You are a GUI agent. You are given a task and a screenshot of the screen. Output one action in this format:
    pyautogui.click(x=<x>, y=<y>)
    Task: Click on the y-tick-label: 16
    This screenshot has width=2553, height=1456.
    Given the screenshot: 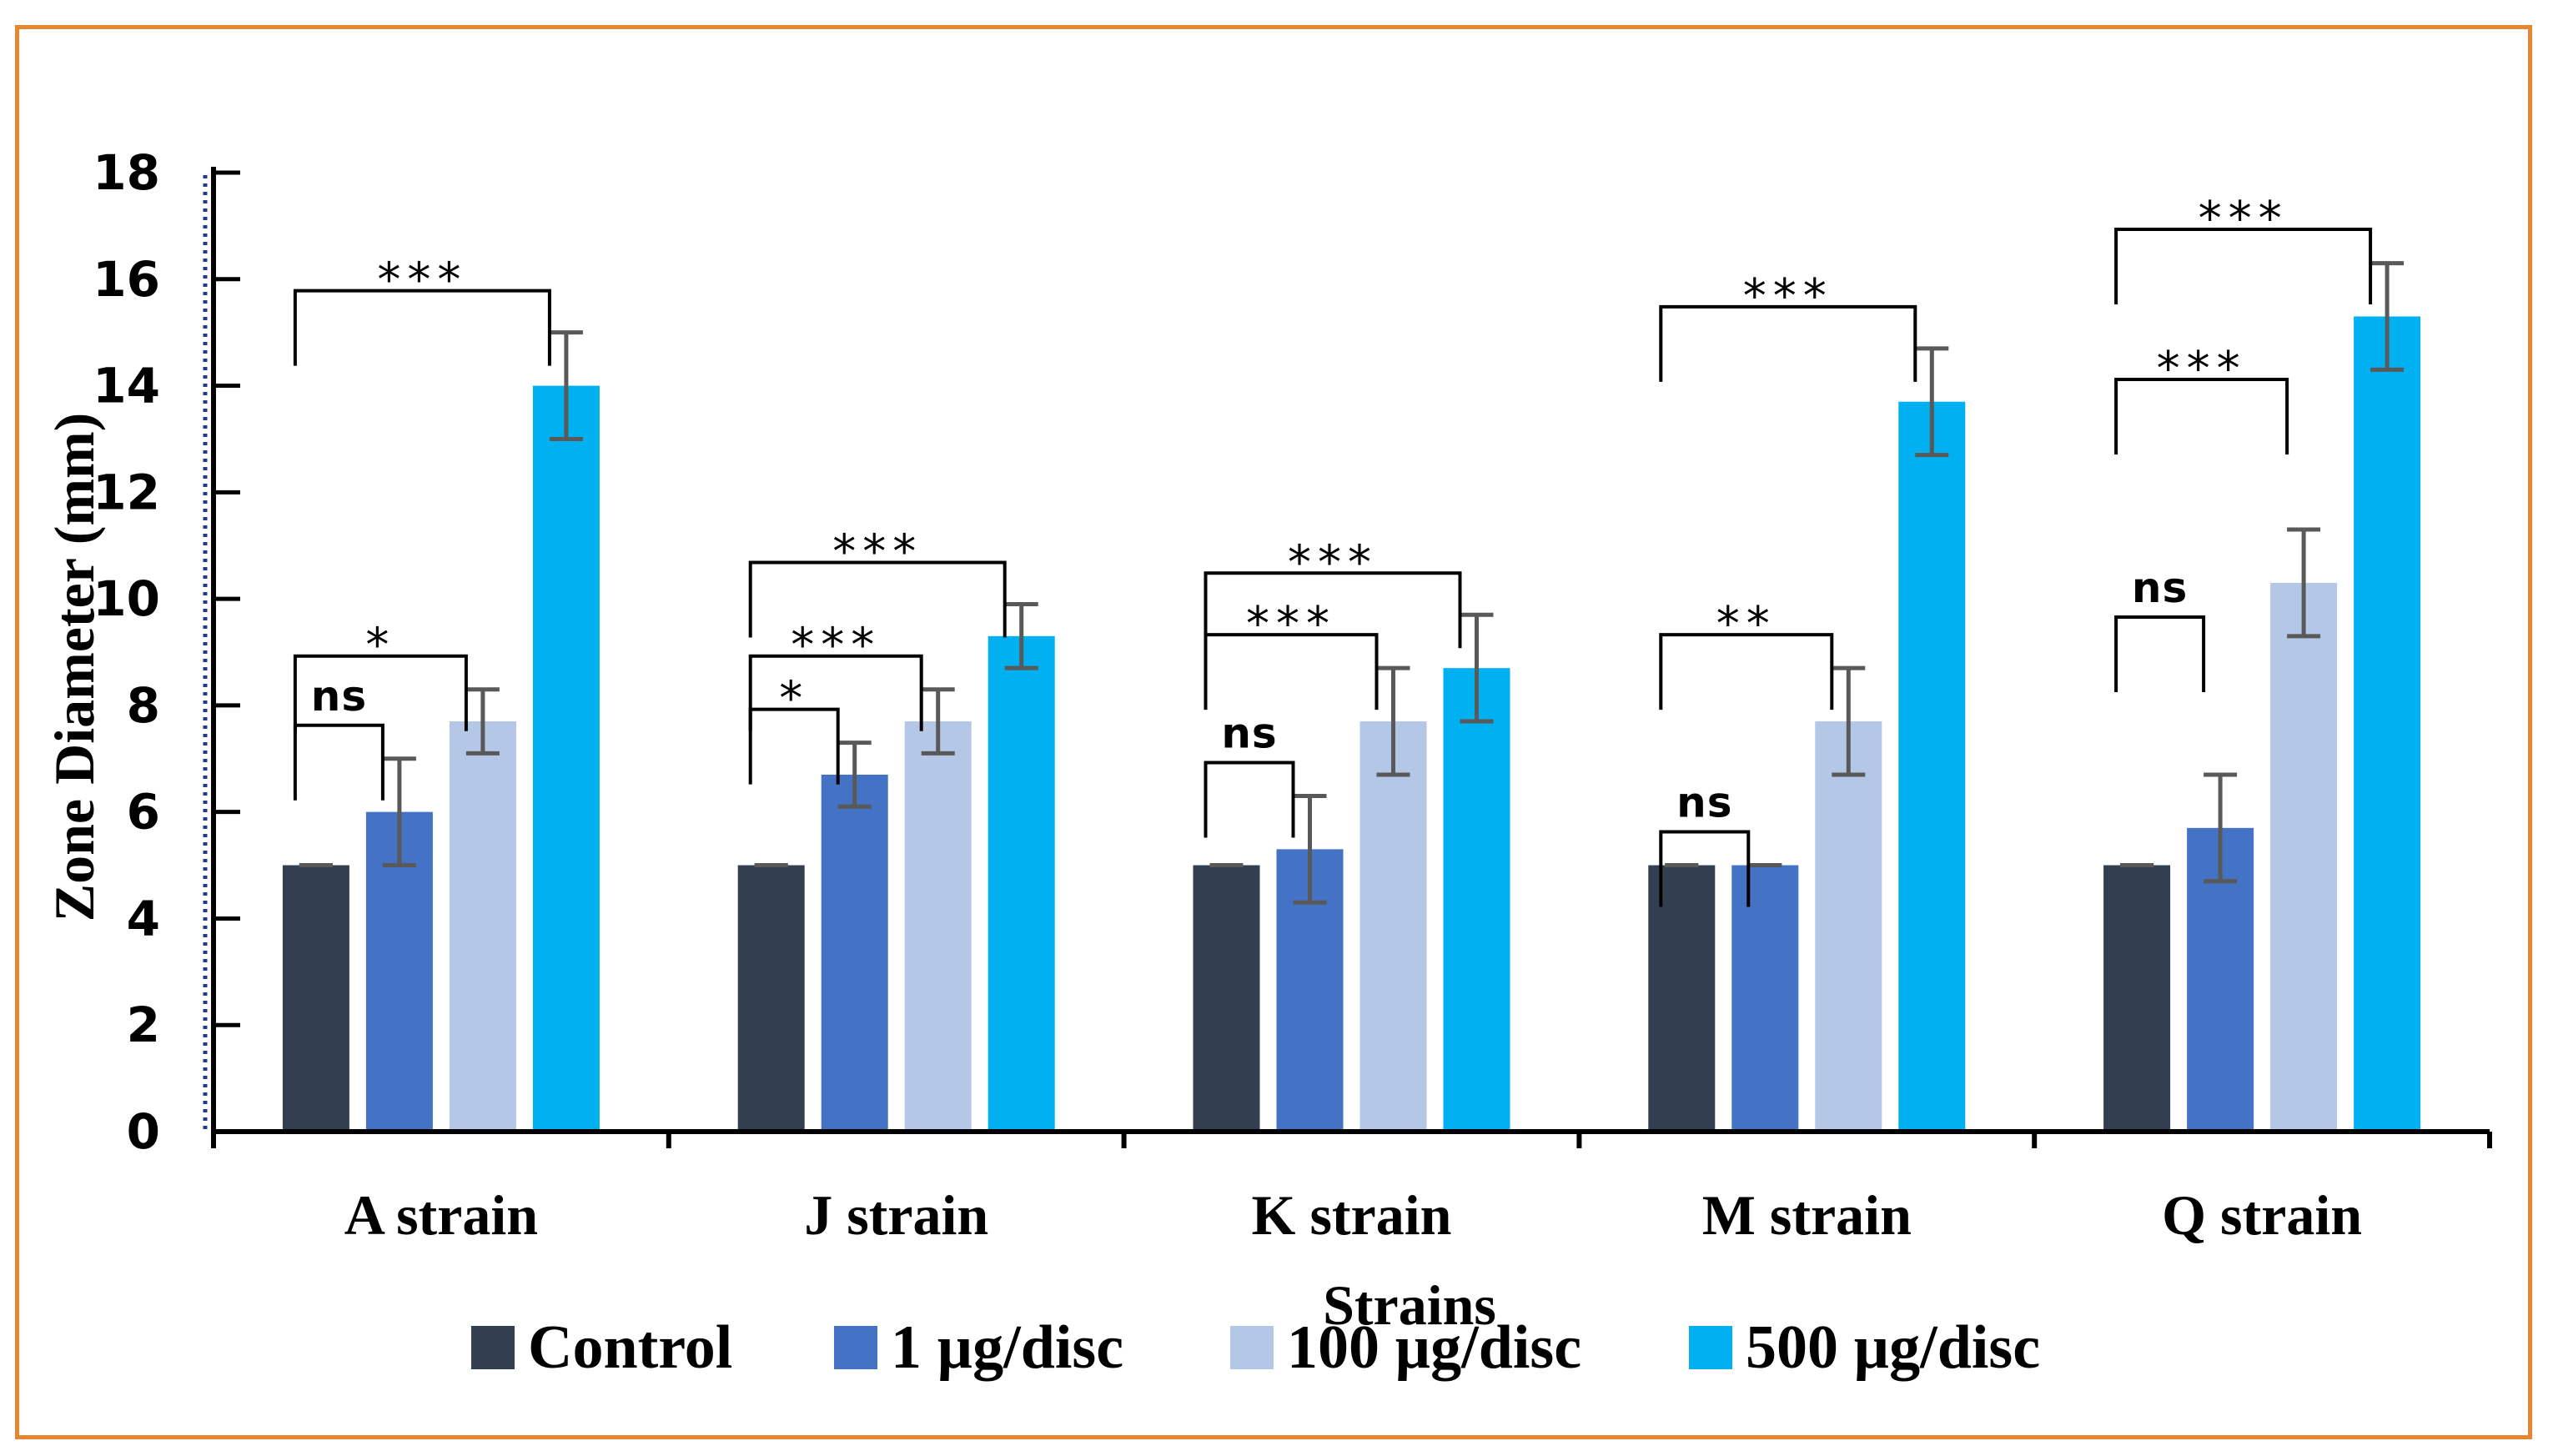 What is the action you would take?
    pyautogui.click(x=127, y=279)
    